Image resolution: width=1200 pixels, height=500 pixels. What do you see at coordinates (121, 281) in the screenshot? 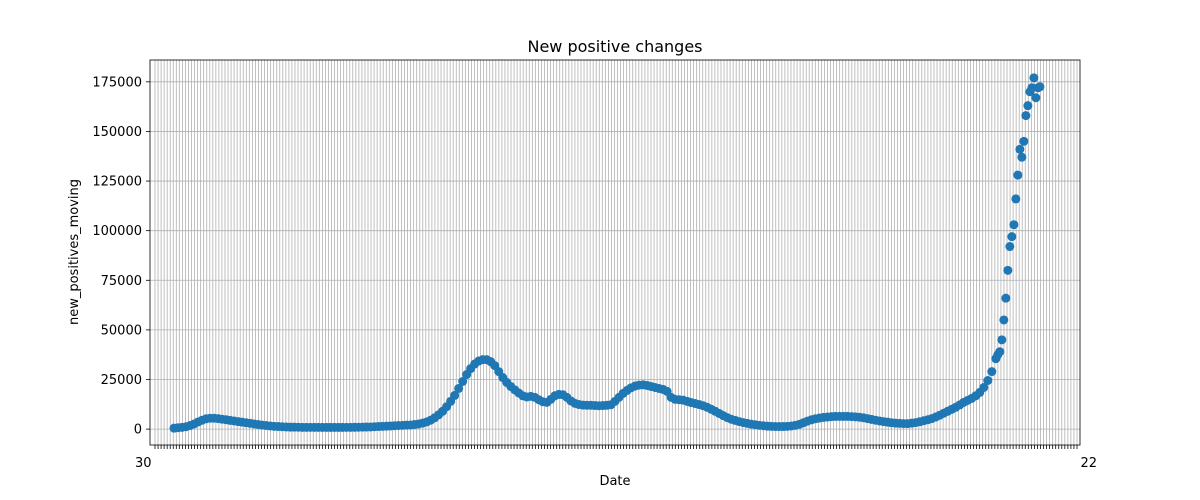
I see `y-tick-label: 75000` at bounding box center [121, 281].